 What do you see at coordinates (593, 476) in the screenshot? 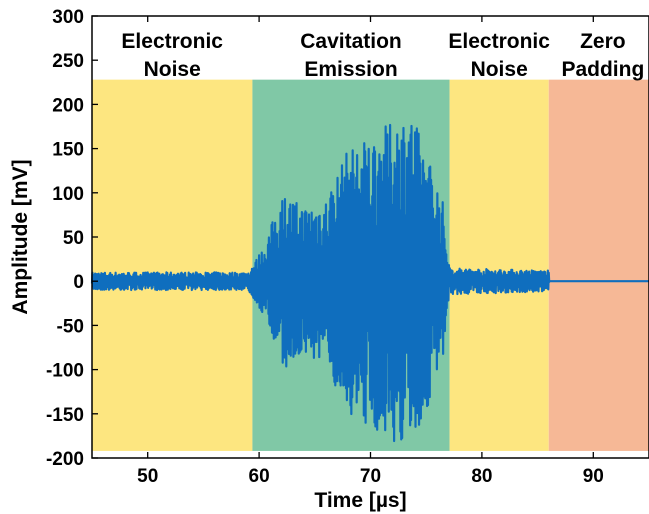
I see `x-tick-label: 90` at bounding box center [593, 476].